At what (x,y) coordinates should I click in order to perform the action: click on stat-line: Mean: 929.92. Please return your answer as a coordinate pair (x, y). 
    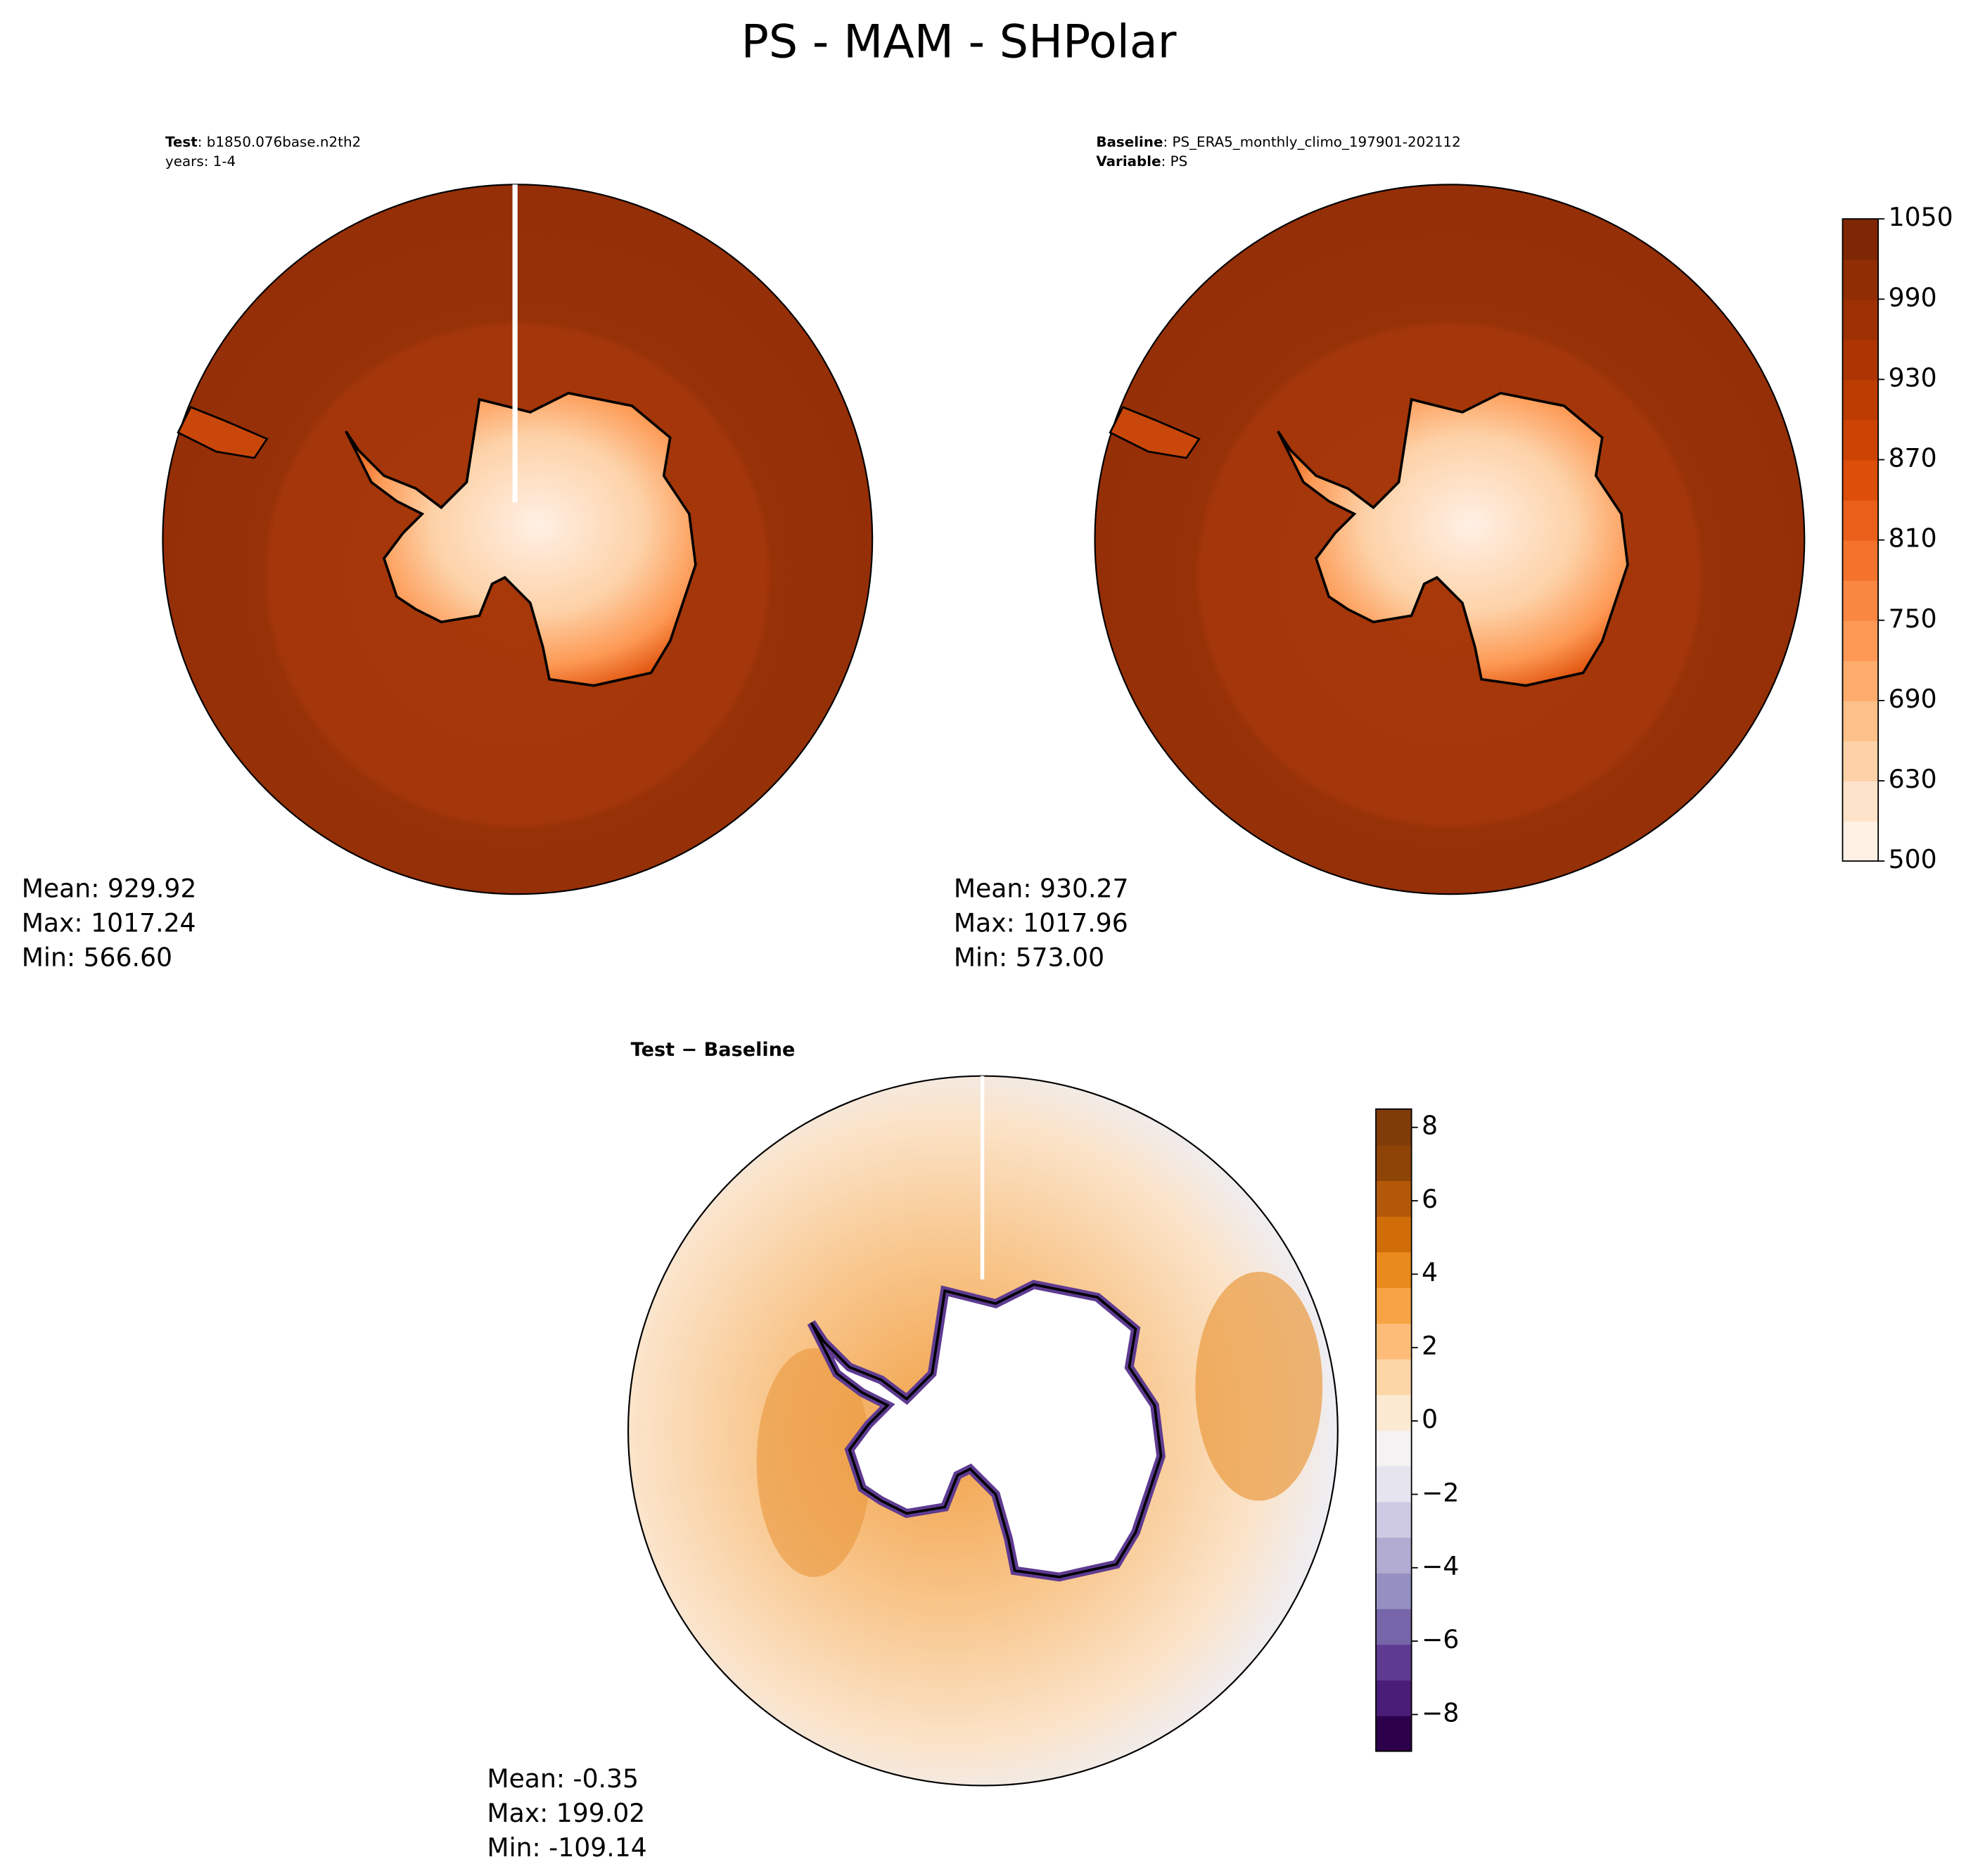
    Looking at the image, I should click on (109, 889).